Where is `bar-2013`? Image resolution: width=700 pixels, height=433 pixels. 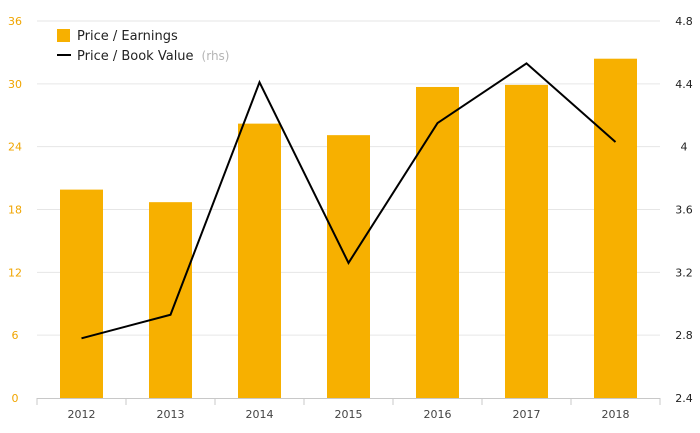
bar-2013 is located at coordinates (170, 300).